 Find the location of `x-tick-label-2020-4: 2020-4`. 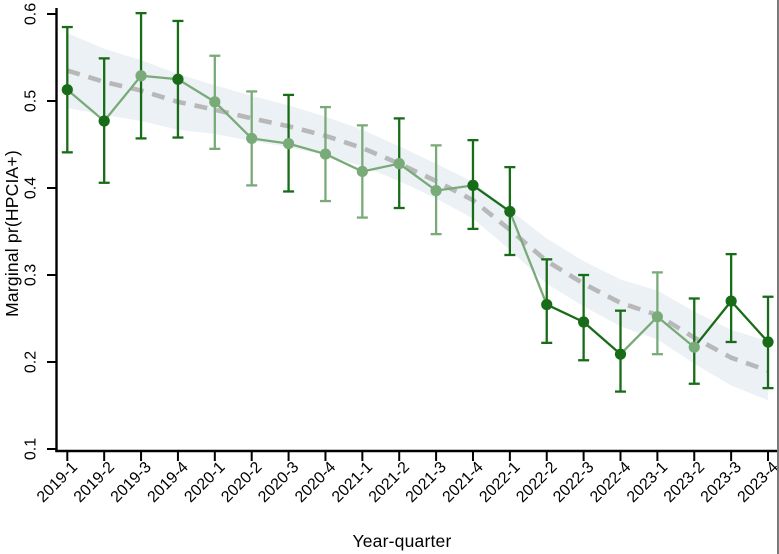

x-tick-label-2020-4: 2020-4 is located at coordinates (315, 482).